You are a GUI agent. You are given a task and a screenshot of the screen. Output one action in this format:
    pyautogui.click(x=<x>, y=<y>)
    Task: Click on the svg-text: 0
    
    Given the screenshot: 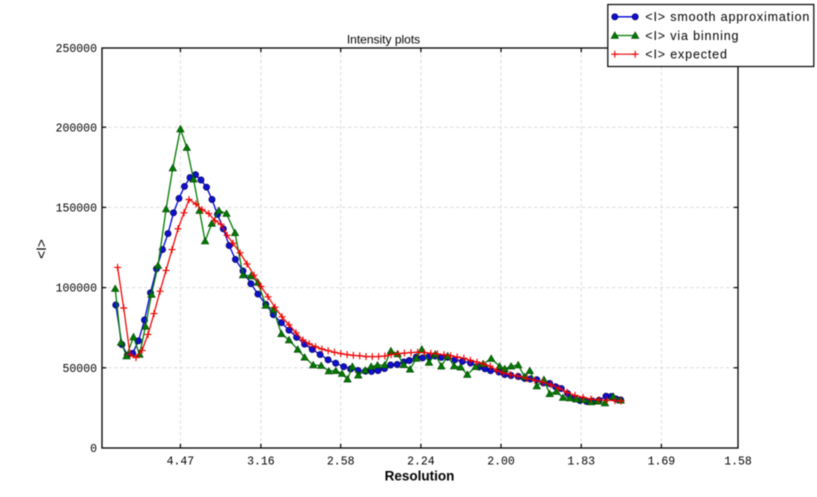 What is the action you would take?
    pyautogui.click(x=93, y=449)
    